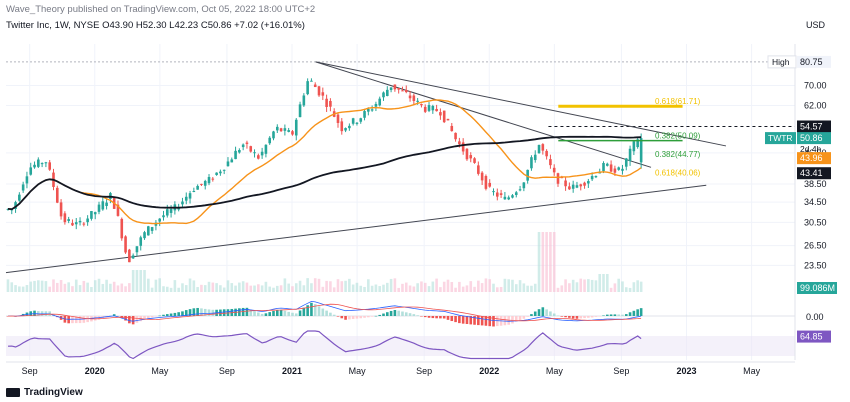  I want to click on time-tick-label: 2021, so click(292, 371).